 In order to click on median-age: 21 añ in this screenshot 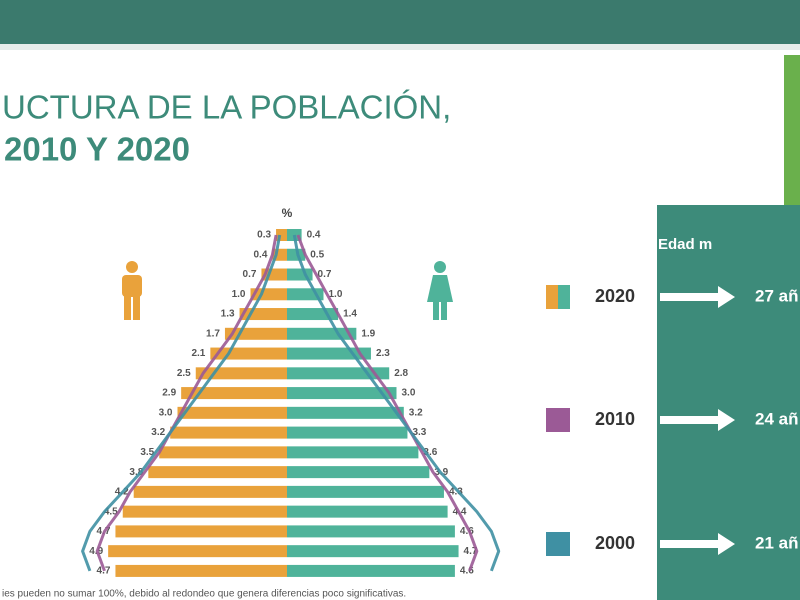, I will do `click(776, 542)`.